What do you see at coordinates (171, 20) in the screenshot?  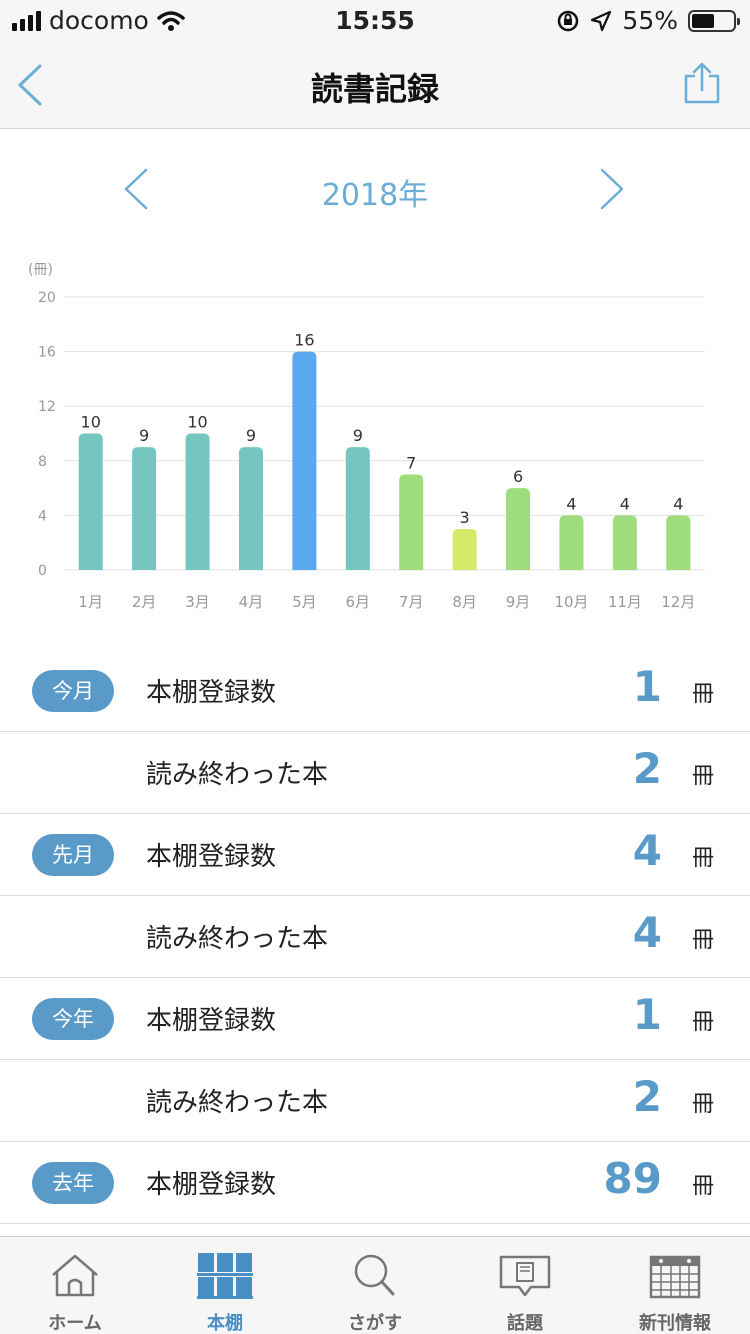 I see `wifi-icon` at bounding box center [171, 20].